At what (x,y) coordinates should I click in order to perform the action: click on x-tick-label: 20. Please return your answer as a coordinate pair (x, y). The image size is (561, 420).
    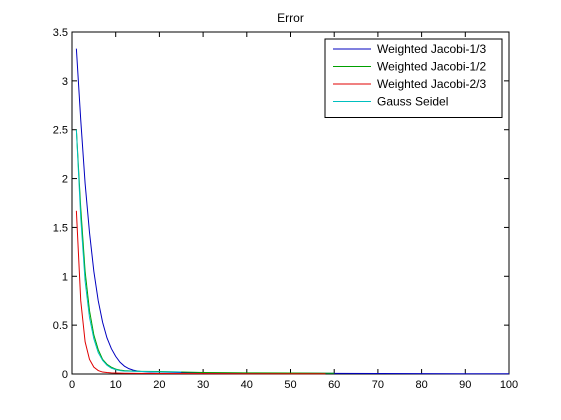
    Looking at the image, I should click on (159, 385).